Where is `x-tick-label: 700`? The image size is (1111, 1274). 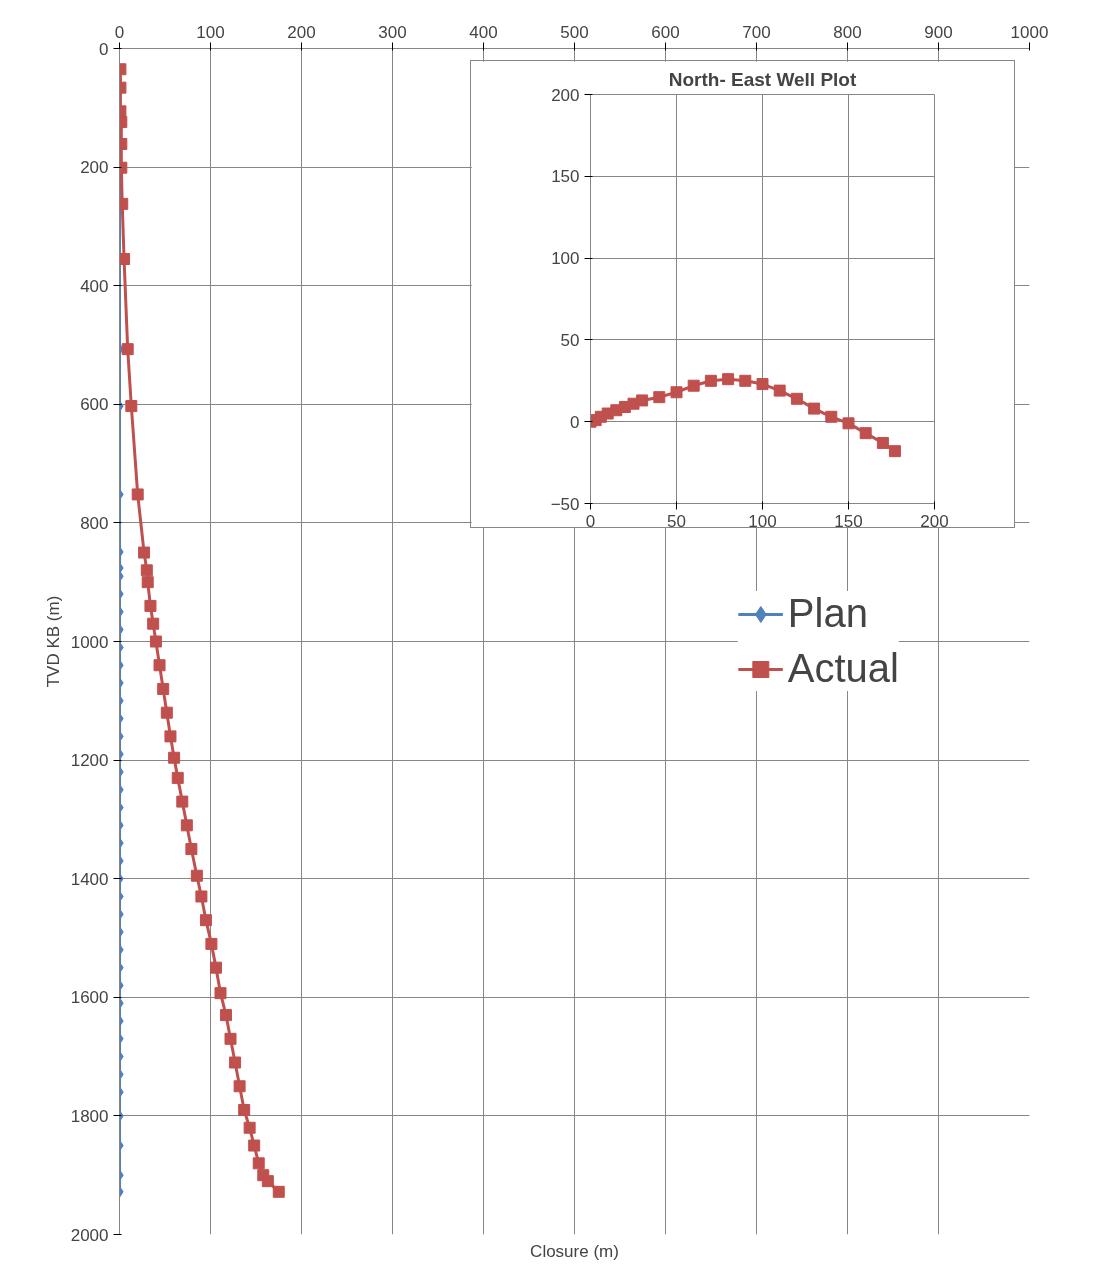 x-tick-label: 700 is located at coordinates (756, 32).